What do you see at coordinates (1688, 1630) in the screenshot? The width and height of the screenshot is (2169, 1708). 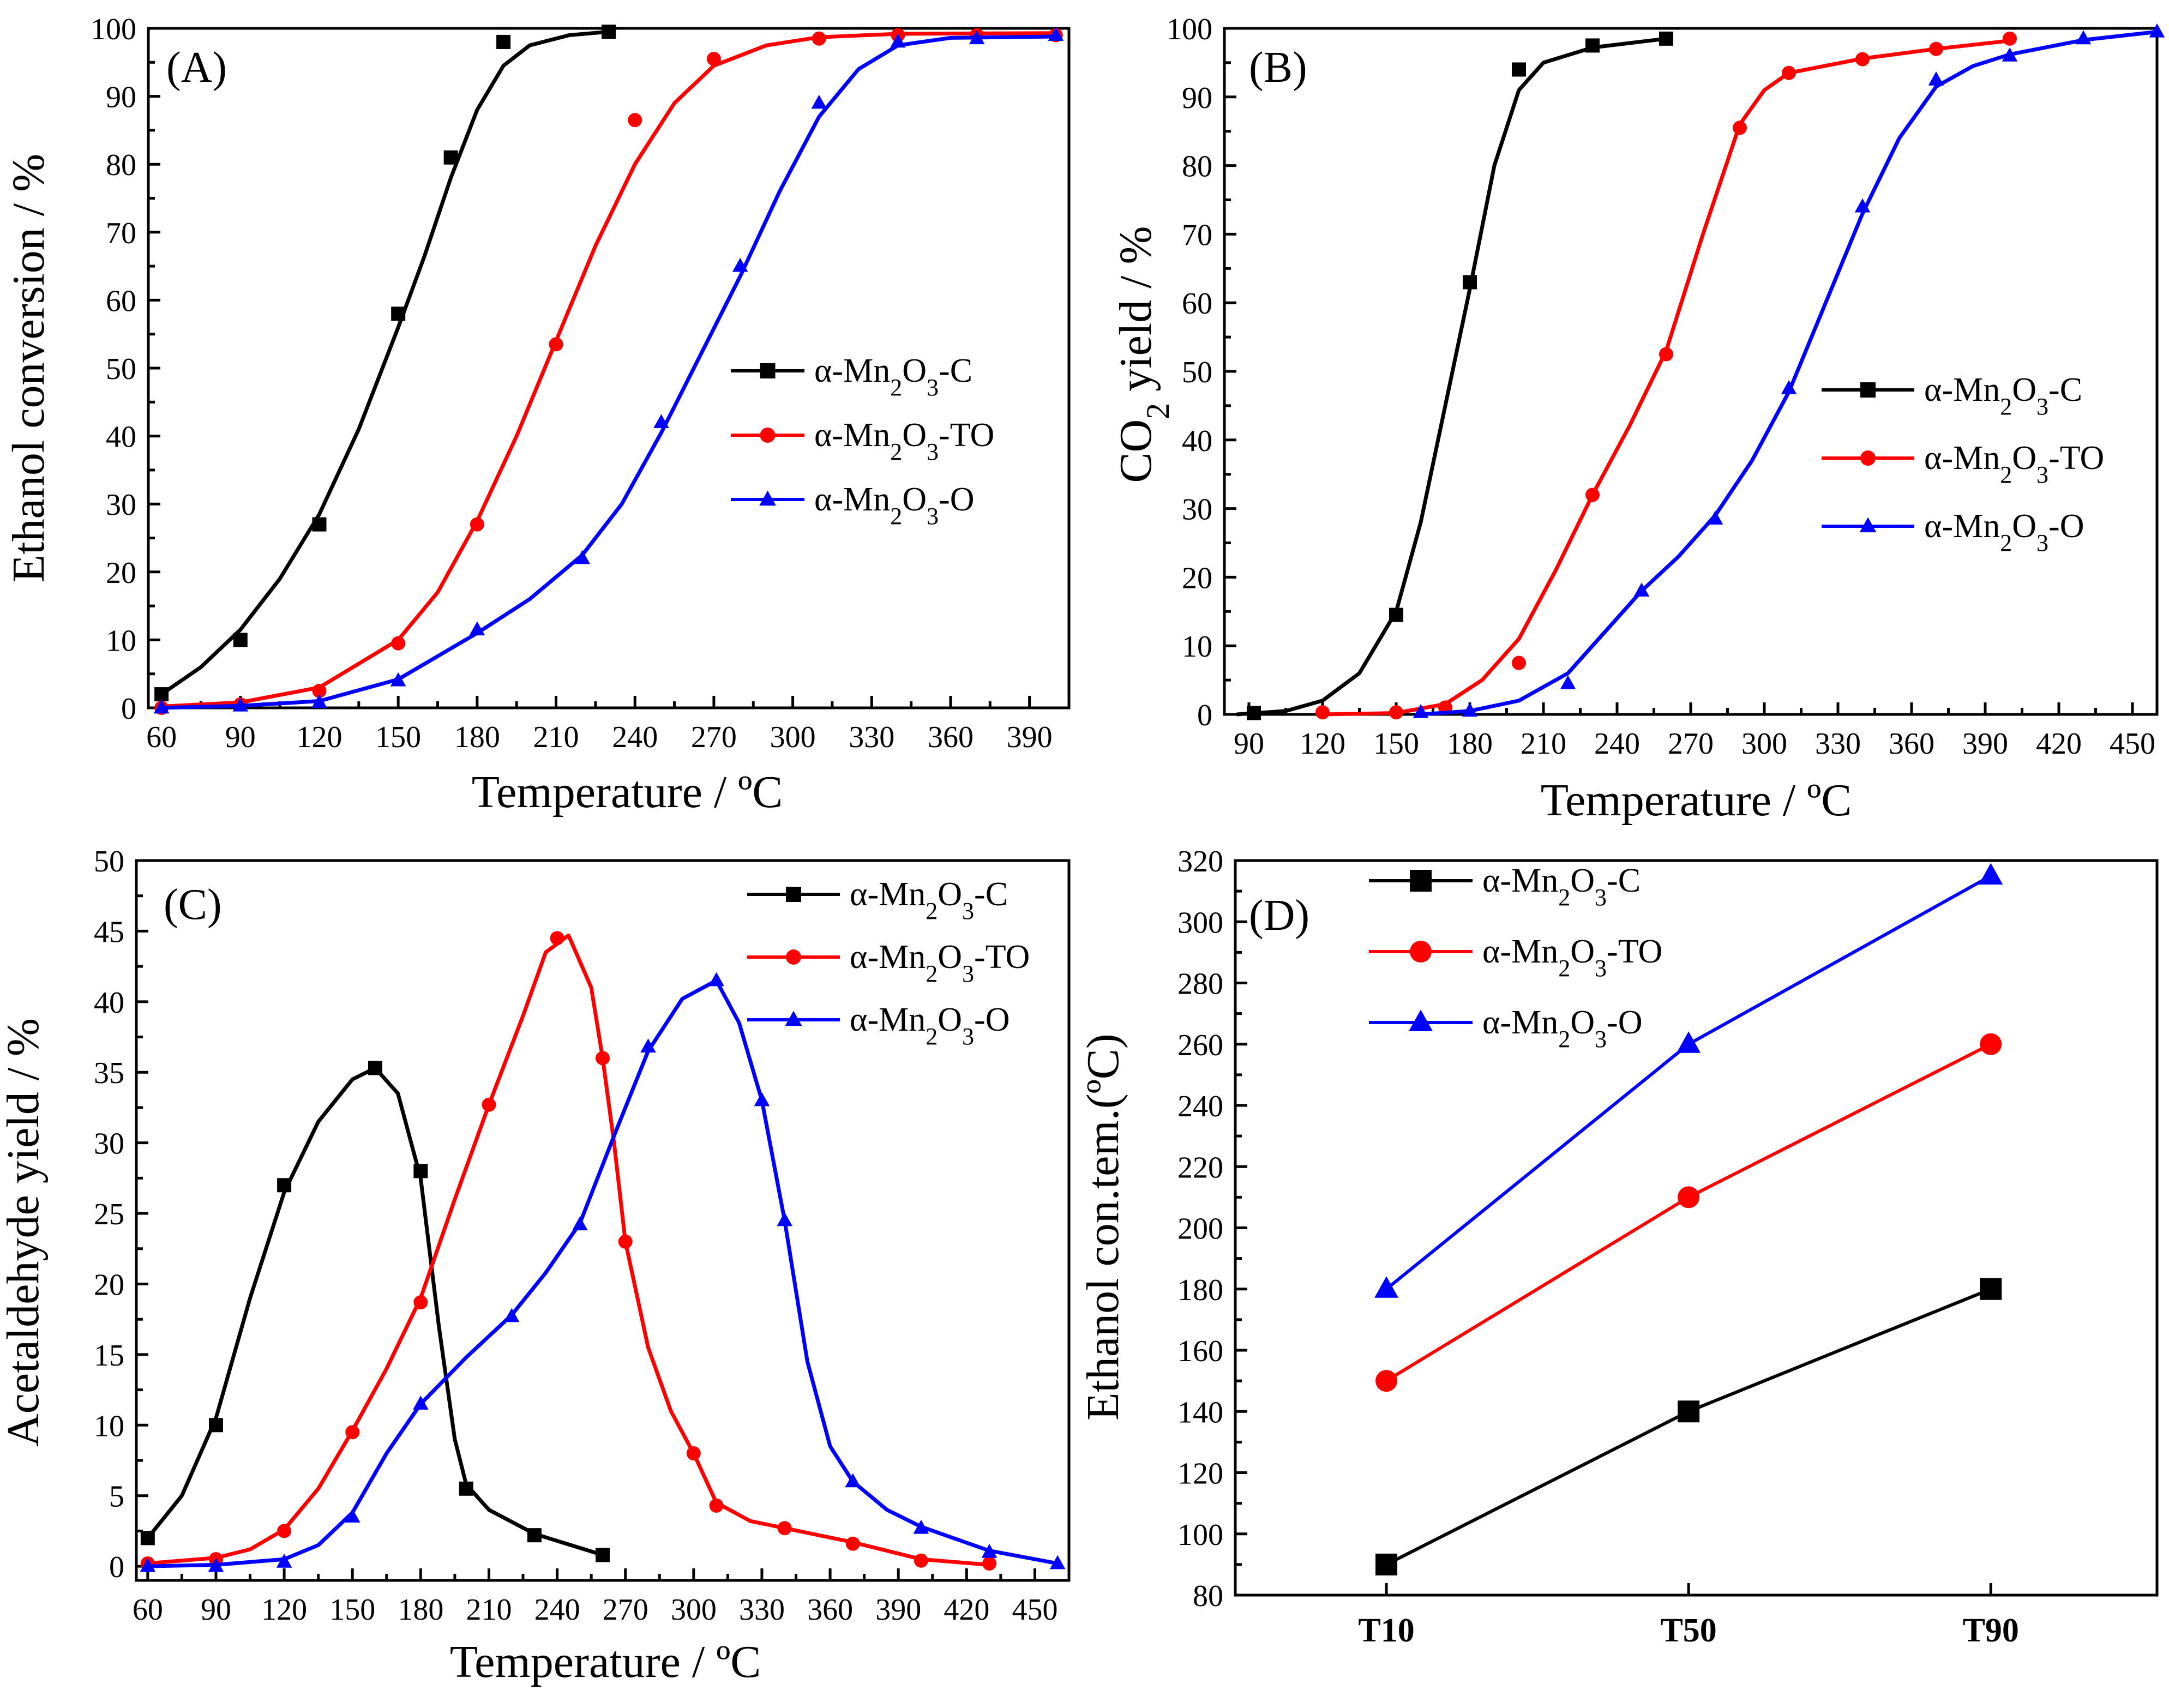 I see `x-tick-label: T50` at bounding box center [1688, 1630].